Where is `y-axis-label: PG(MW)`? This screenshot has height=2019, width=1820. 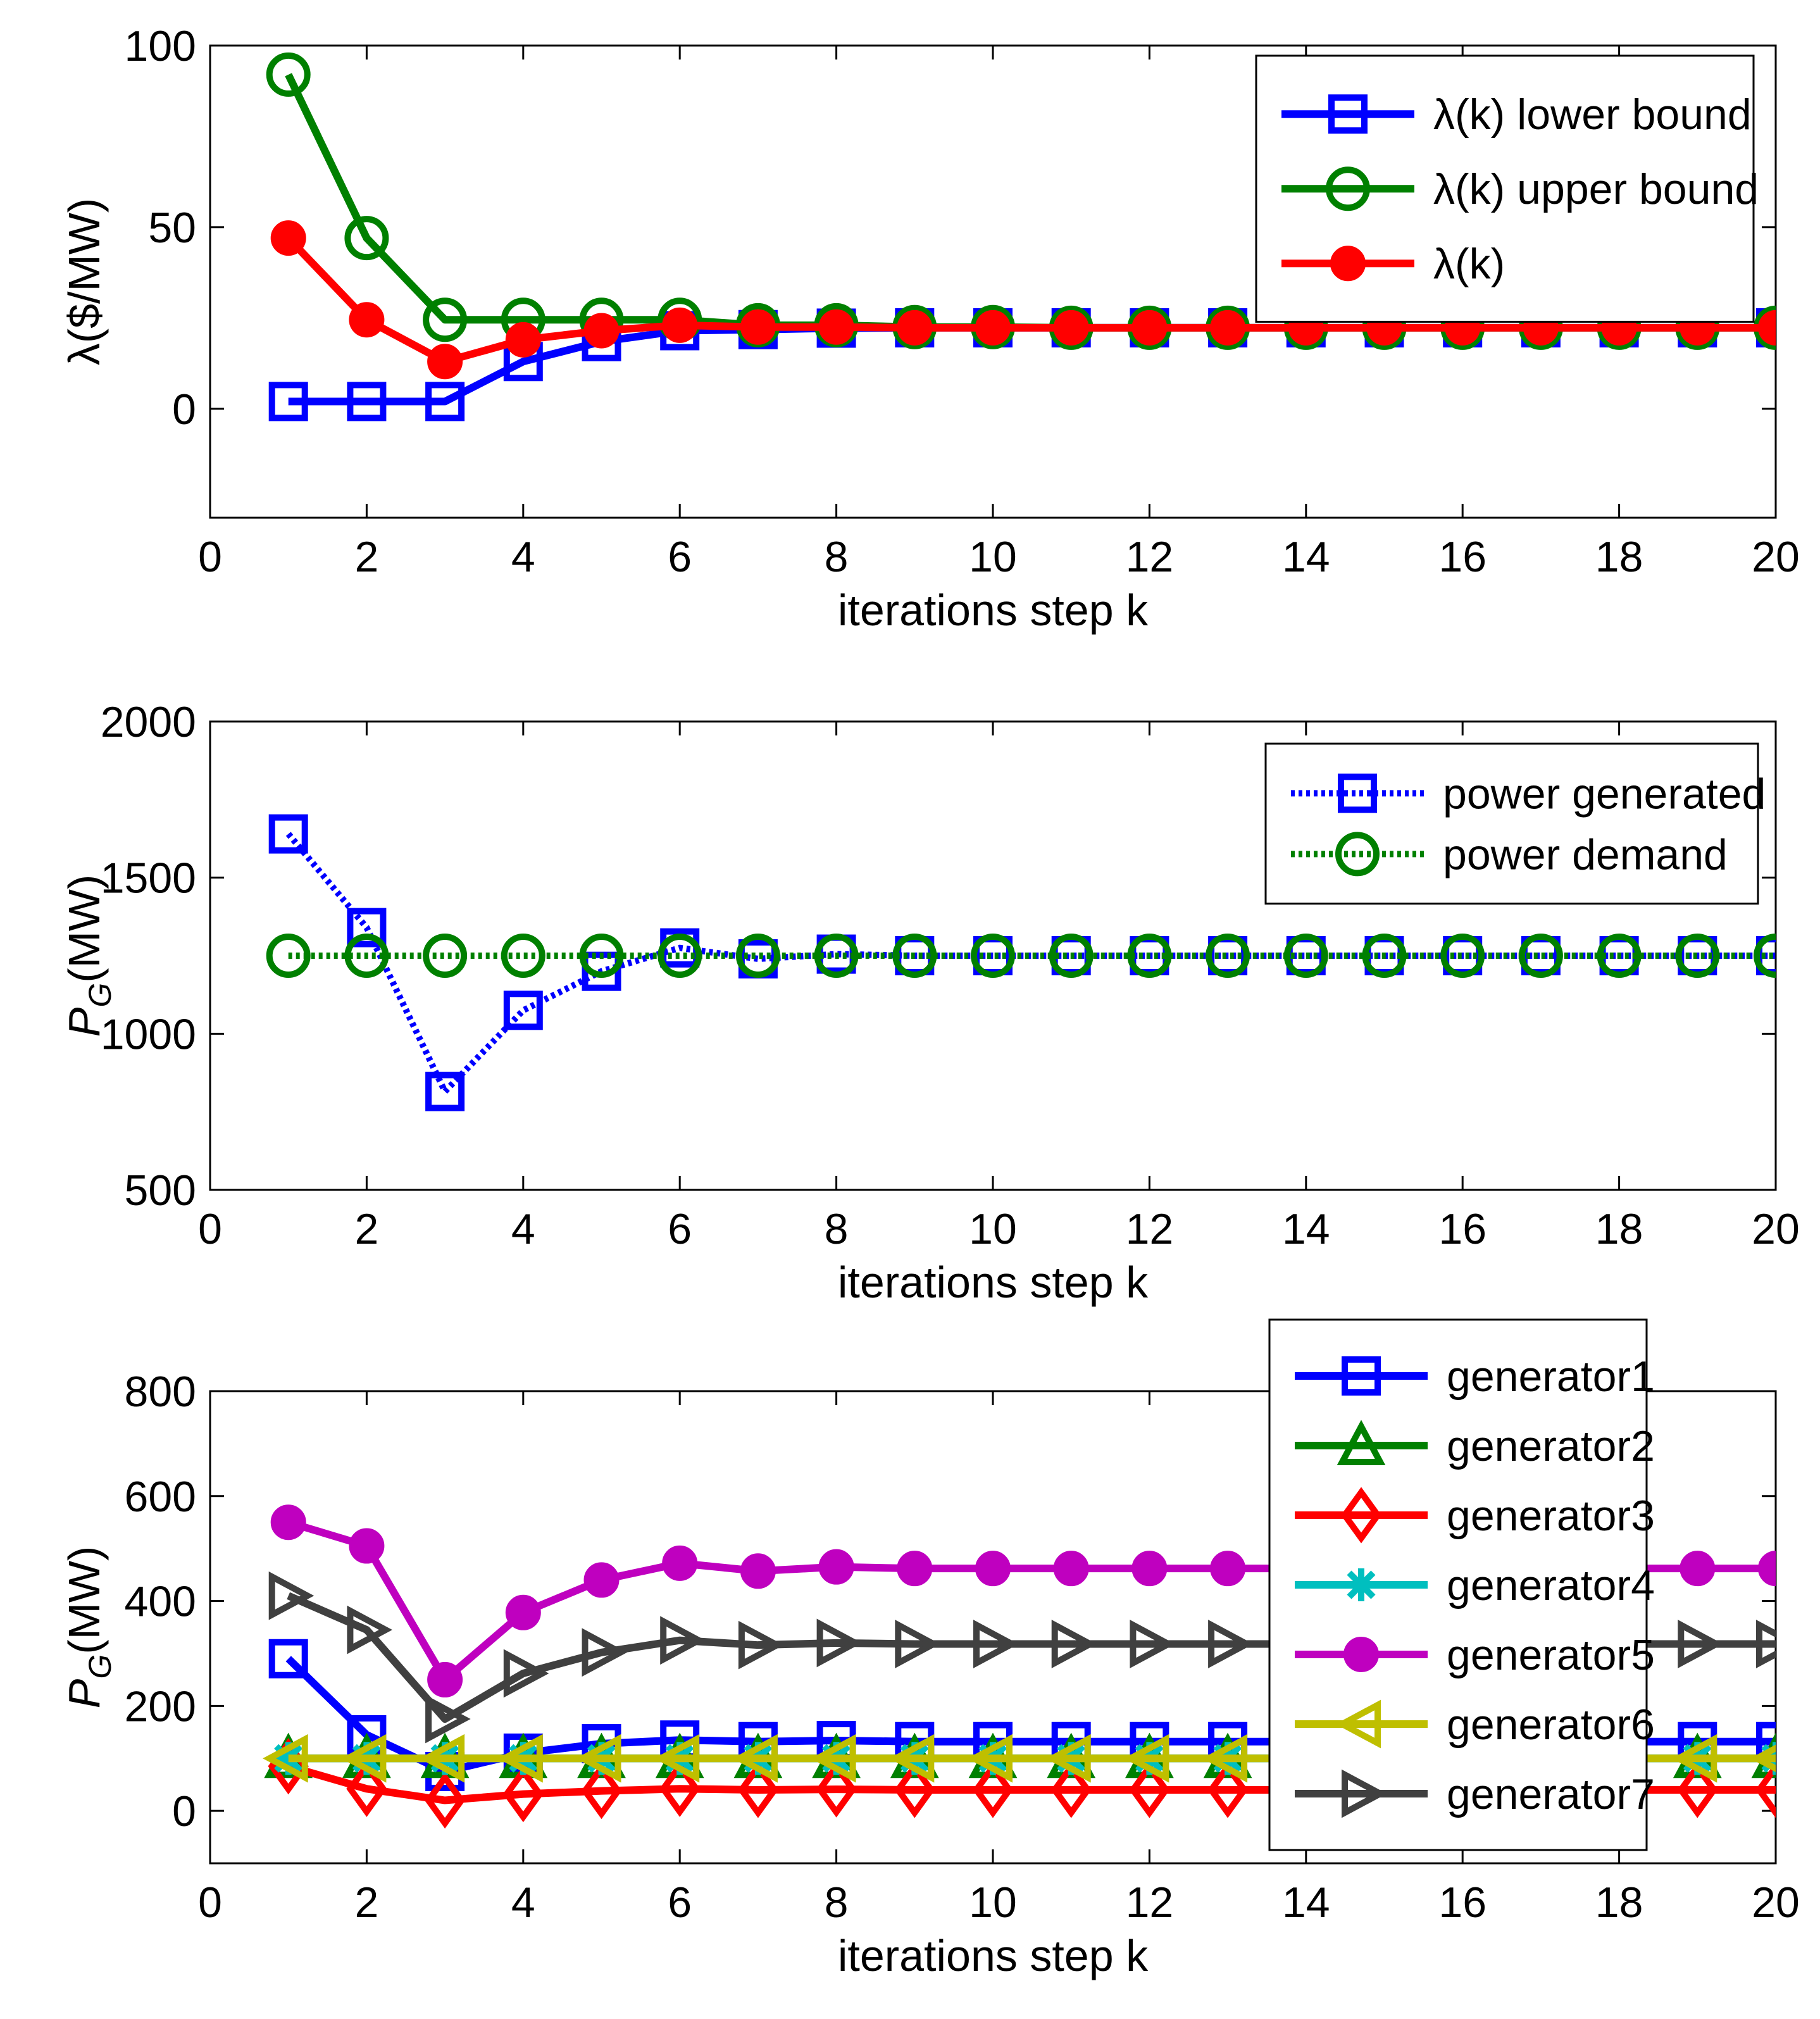 y-axis-label: PG(MW) is located at coordinates (88, 956).